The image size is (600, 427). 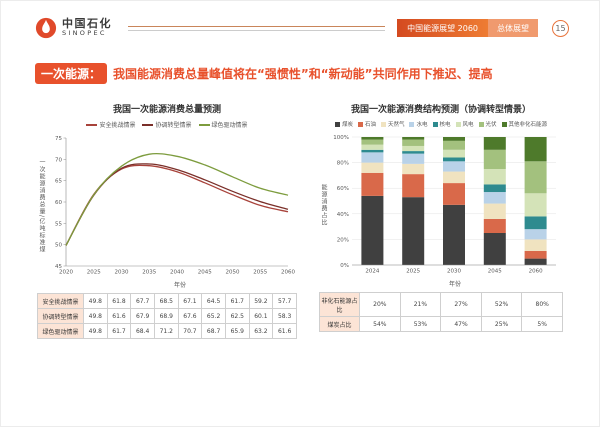 What do you see at coordinates (149, 273) in the screenshot?
I see `svg-text: 2035` at bounding box center [149, 273].